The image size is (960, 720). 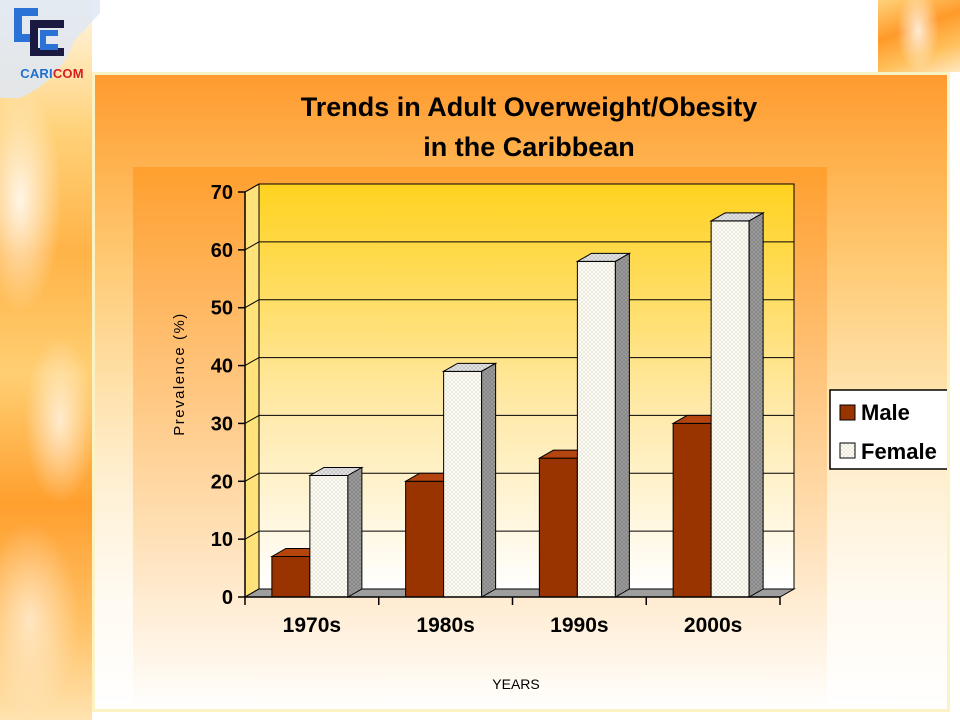 I want to click on left-decoration, so click(x=46, y=360).